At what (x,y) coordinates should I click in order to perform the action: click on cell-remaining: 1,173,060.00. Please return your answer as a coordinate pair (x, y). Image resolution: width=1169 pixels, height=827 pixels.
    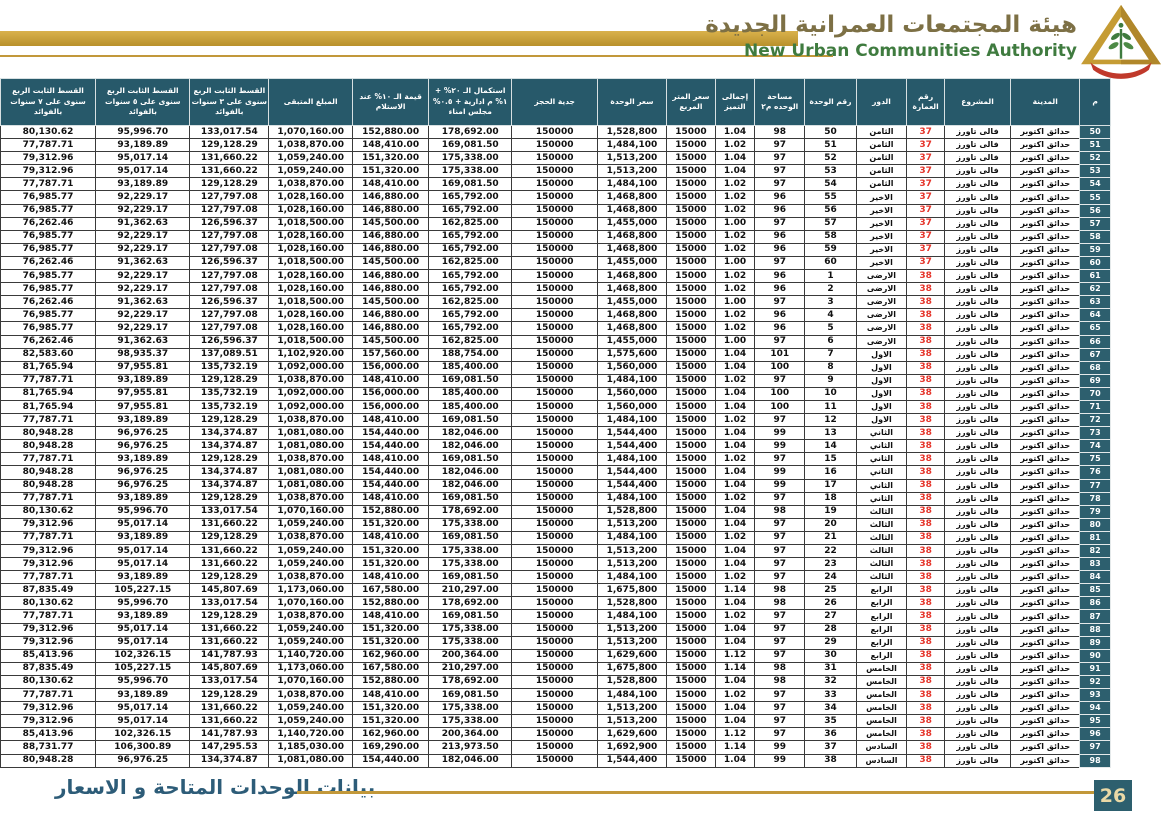
    Looking at the image, I should click on (311, 668).